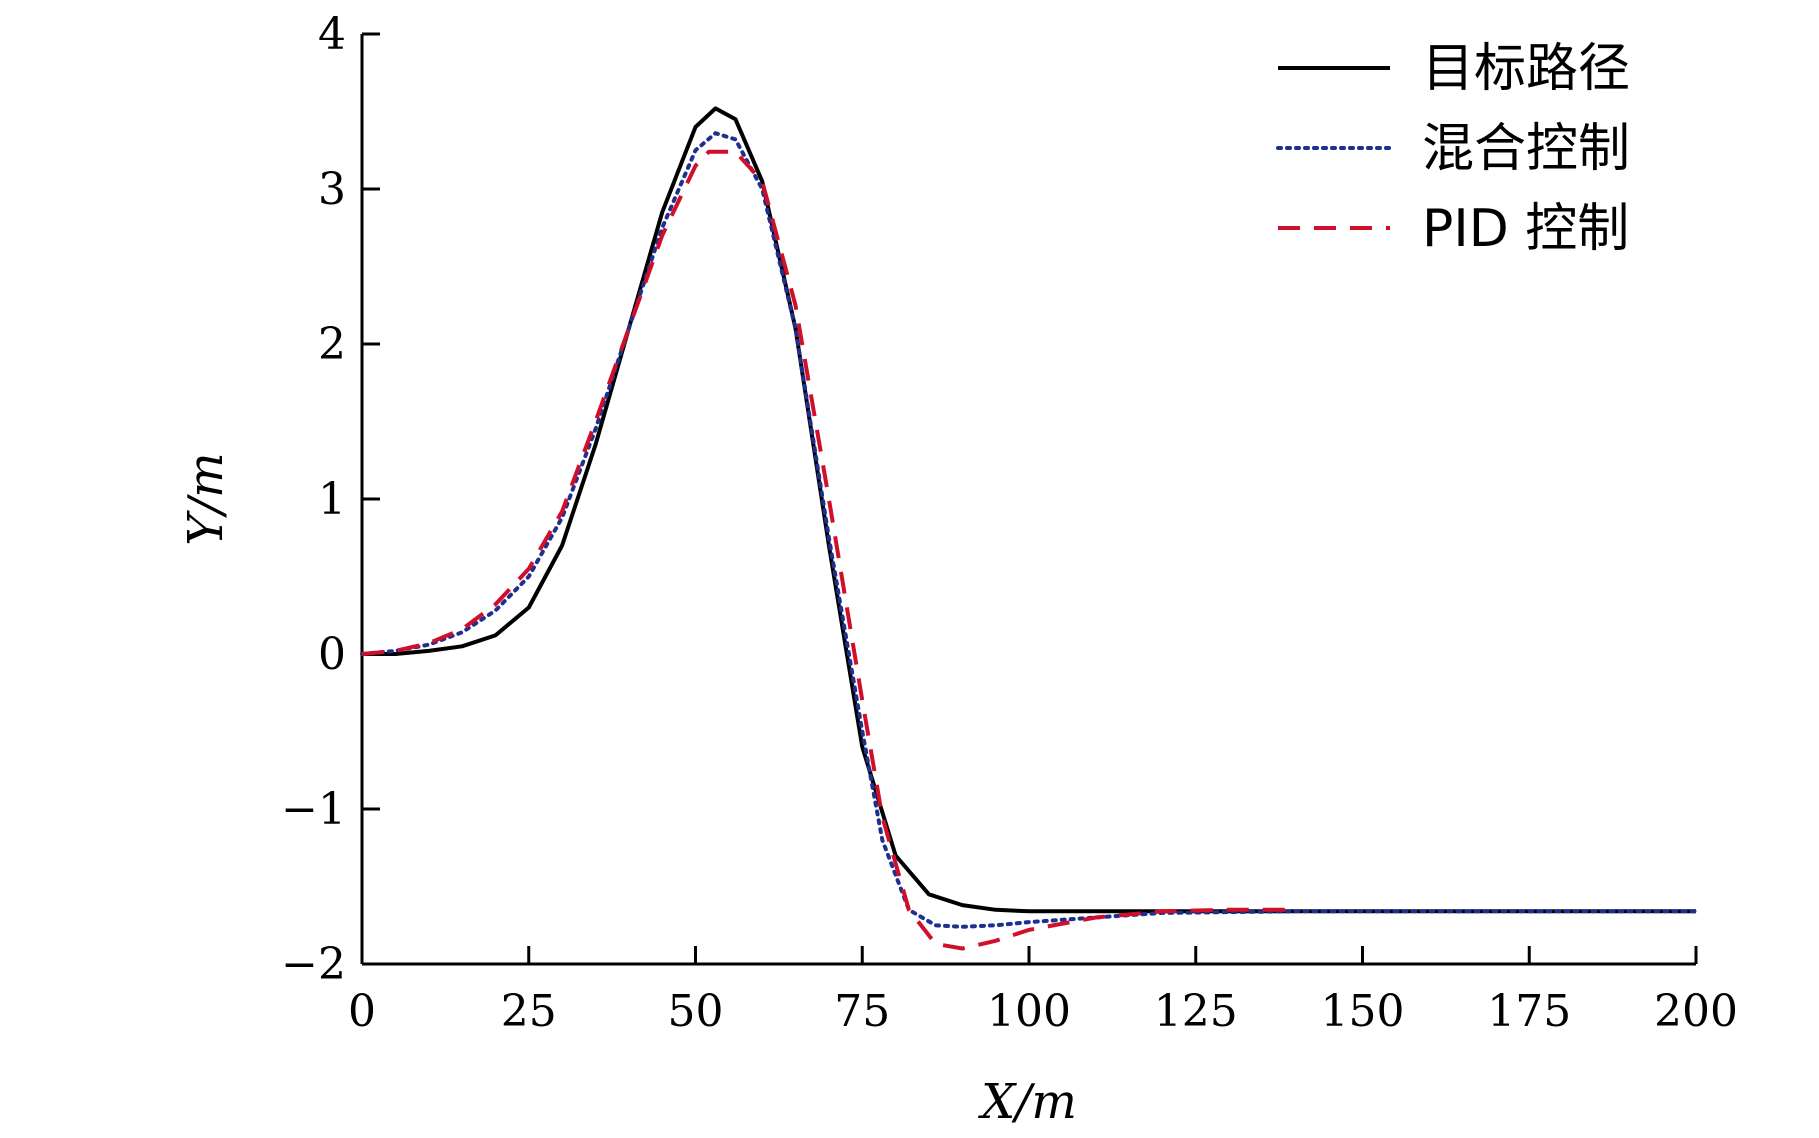  What do you see at coordinates (332, 499) in the screenshot?
I see `y-tick-label: 1` at bounding box center [332, 499].